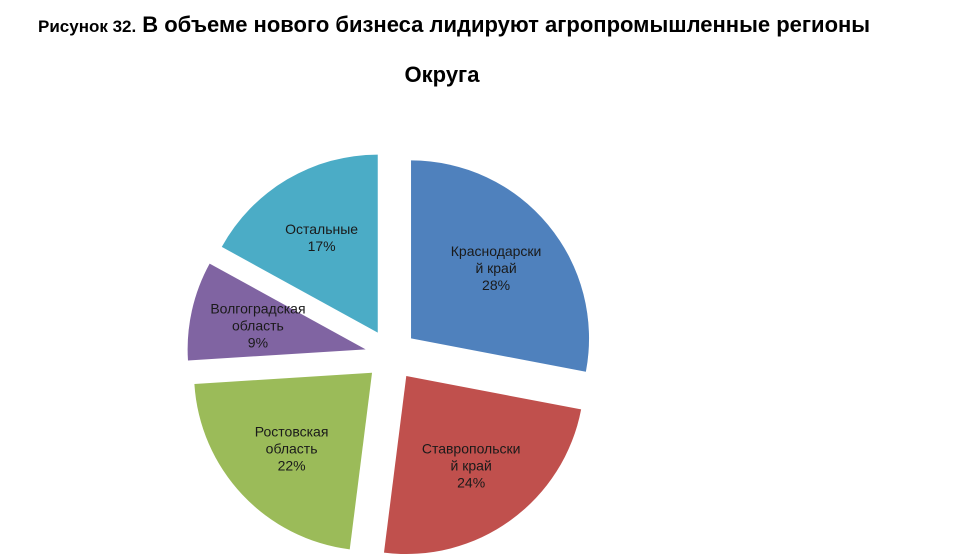  I want to click on slice-percent: 22%, so click(292, 465).